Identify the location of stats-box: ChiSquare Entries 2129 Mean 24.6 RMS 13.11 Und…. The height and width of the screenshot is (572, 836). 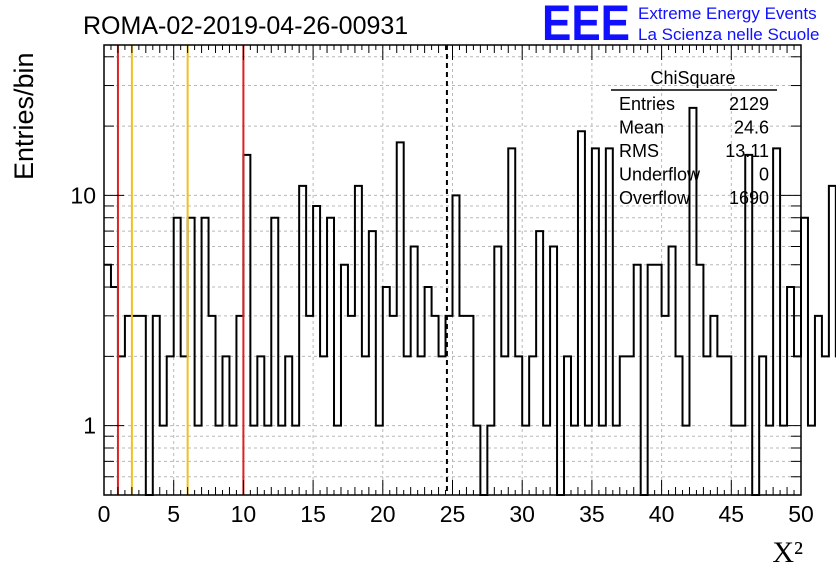
(694, 138).